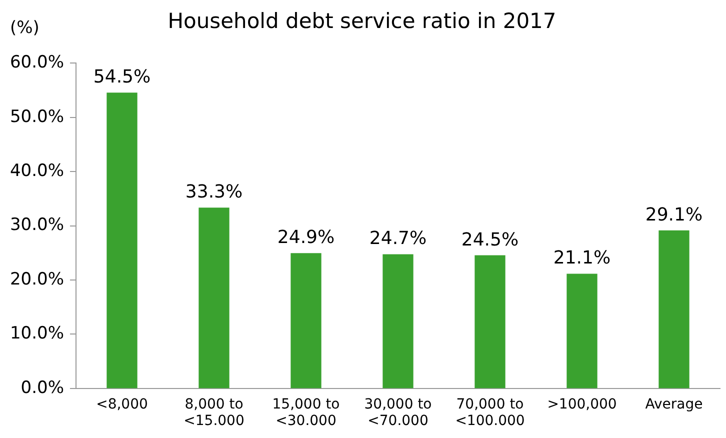 This screenshot has width=726, height=438. Describe the element at coordinates (674, 404) in the screenshot. I see `x-tick-label: Average` at that location.